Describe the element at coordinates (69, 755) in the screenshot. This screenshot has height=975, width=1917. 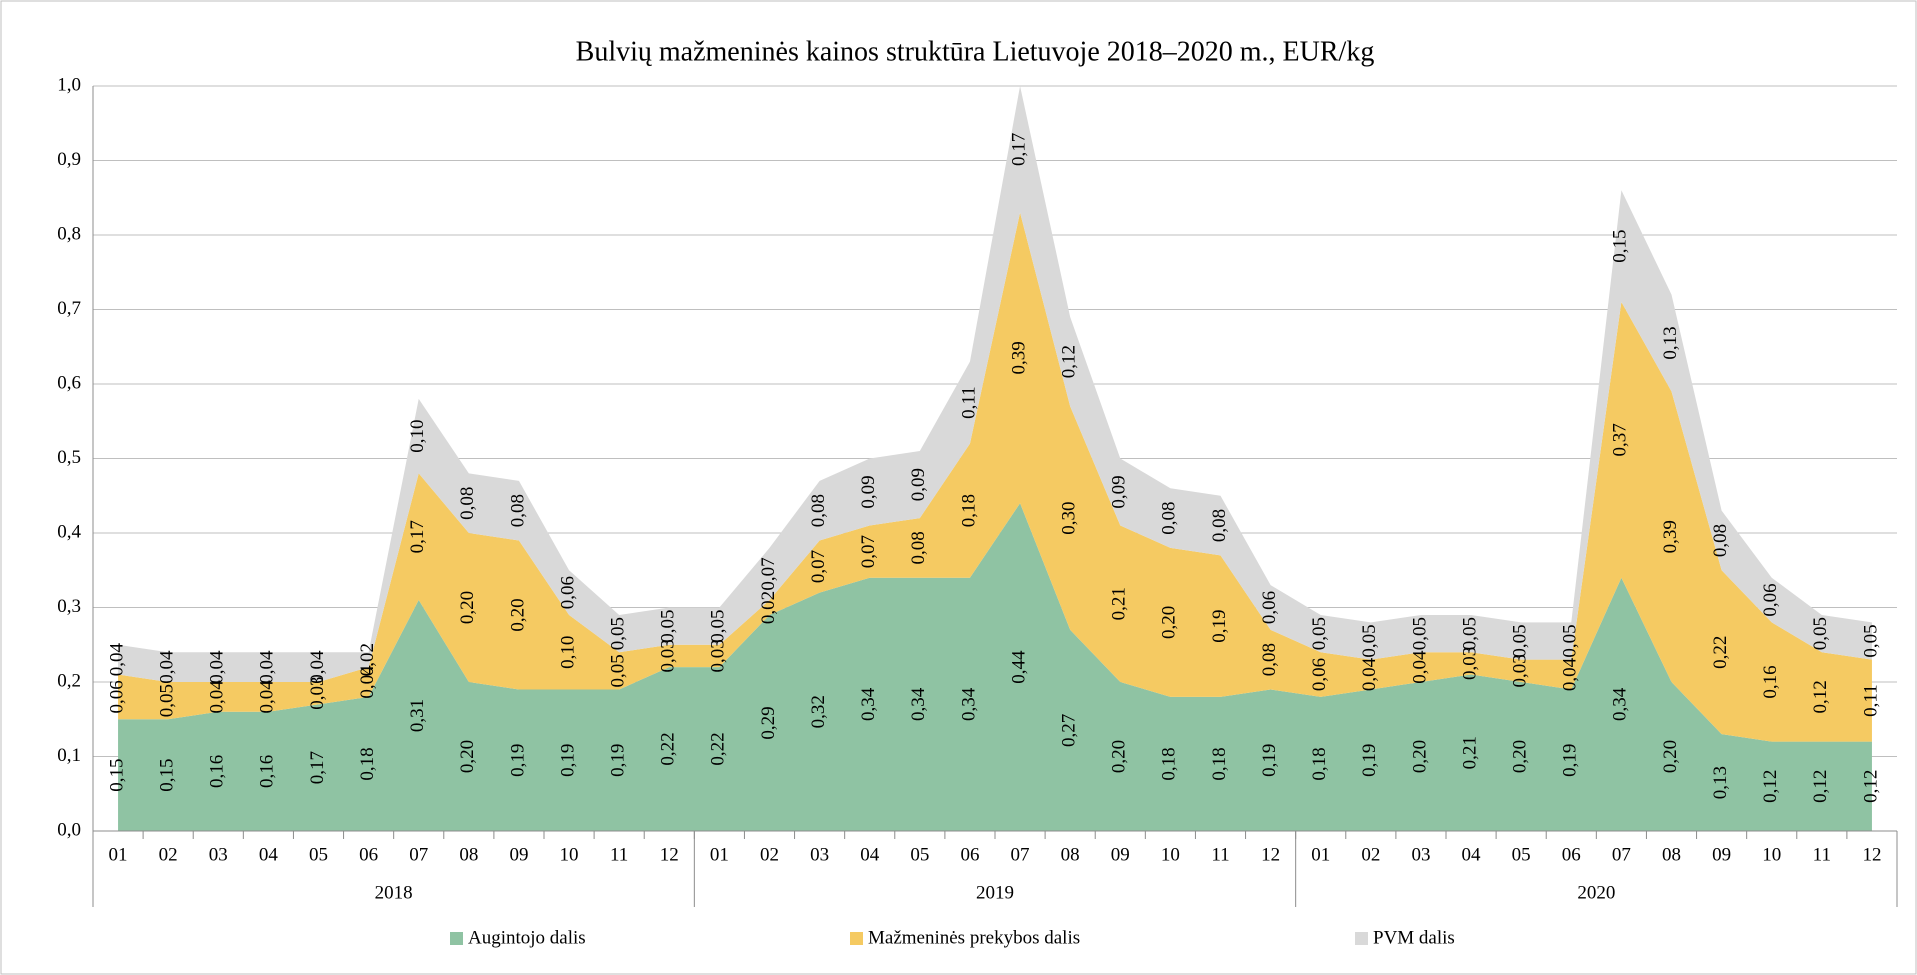
I see `y-tick-label: 0,1` at that location.